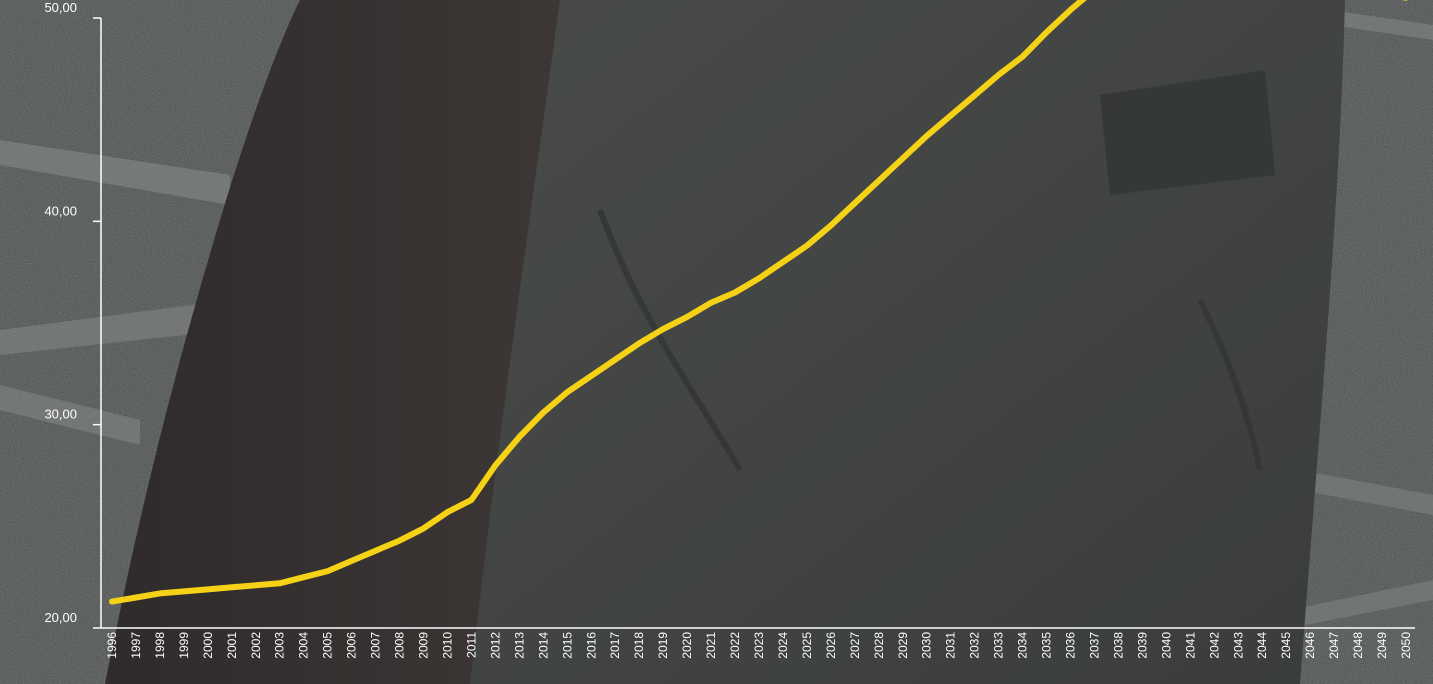  Describe the element at coordinates (60, 7) in the screenshot. I see `y-tick-label: 50,00` at that location.